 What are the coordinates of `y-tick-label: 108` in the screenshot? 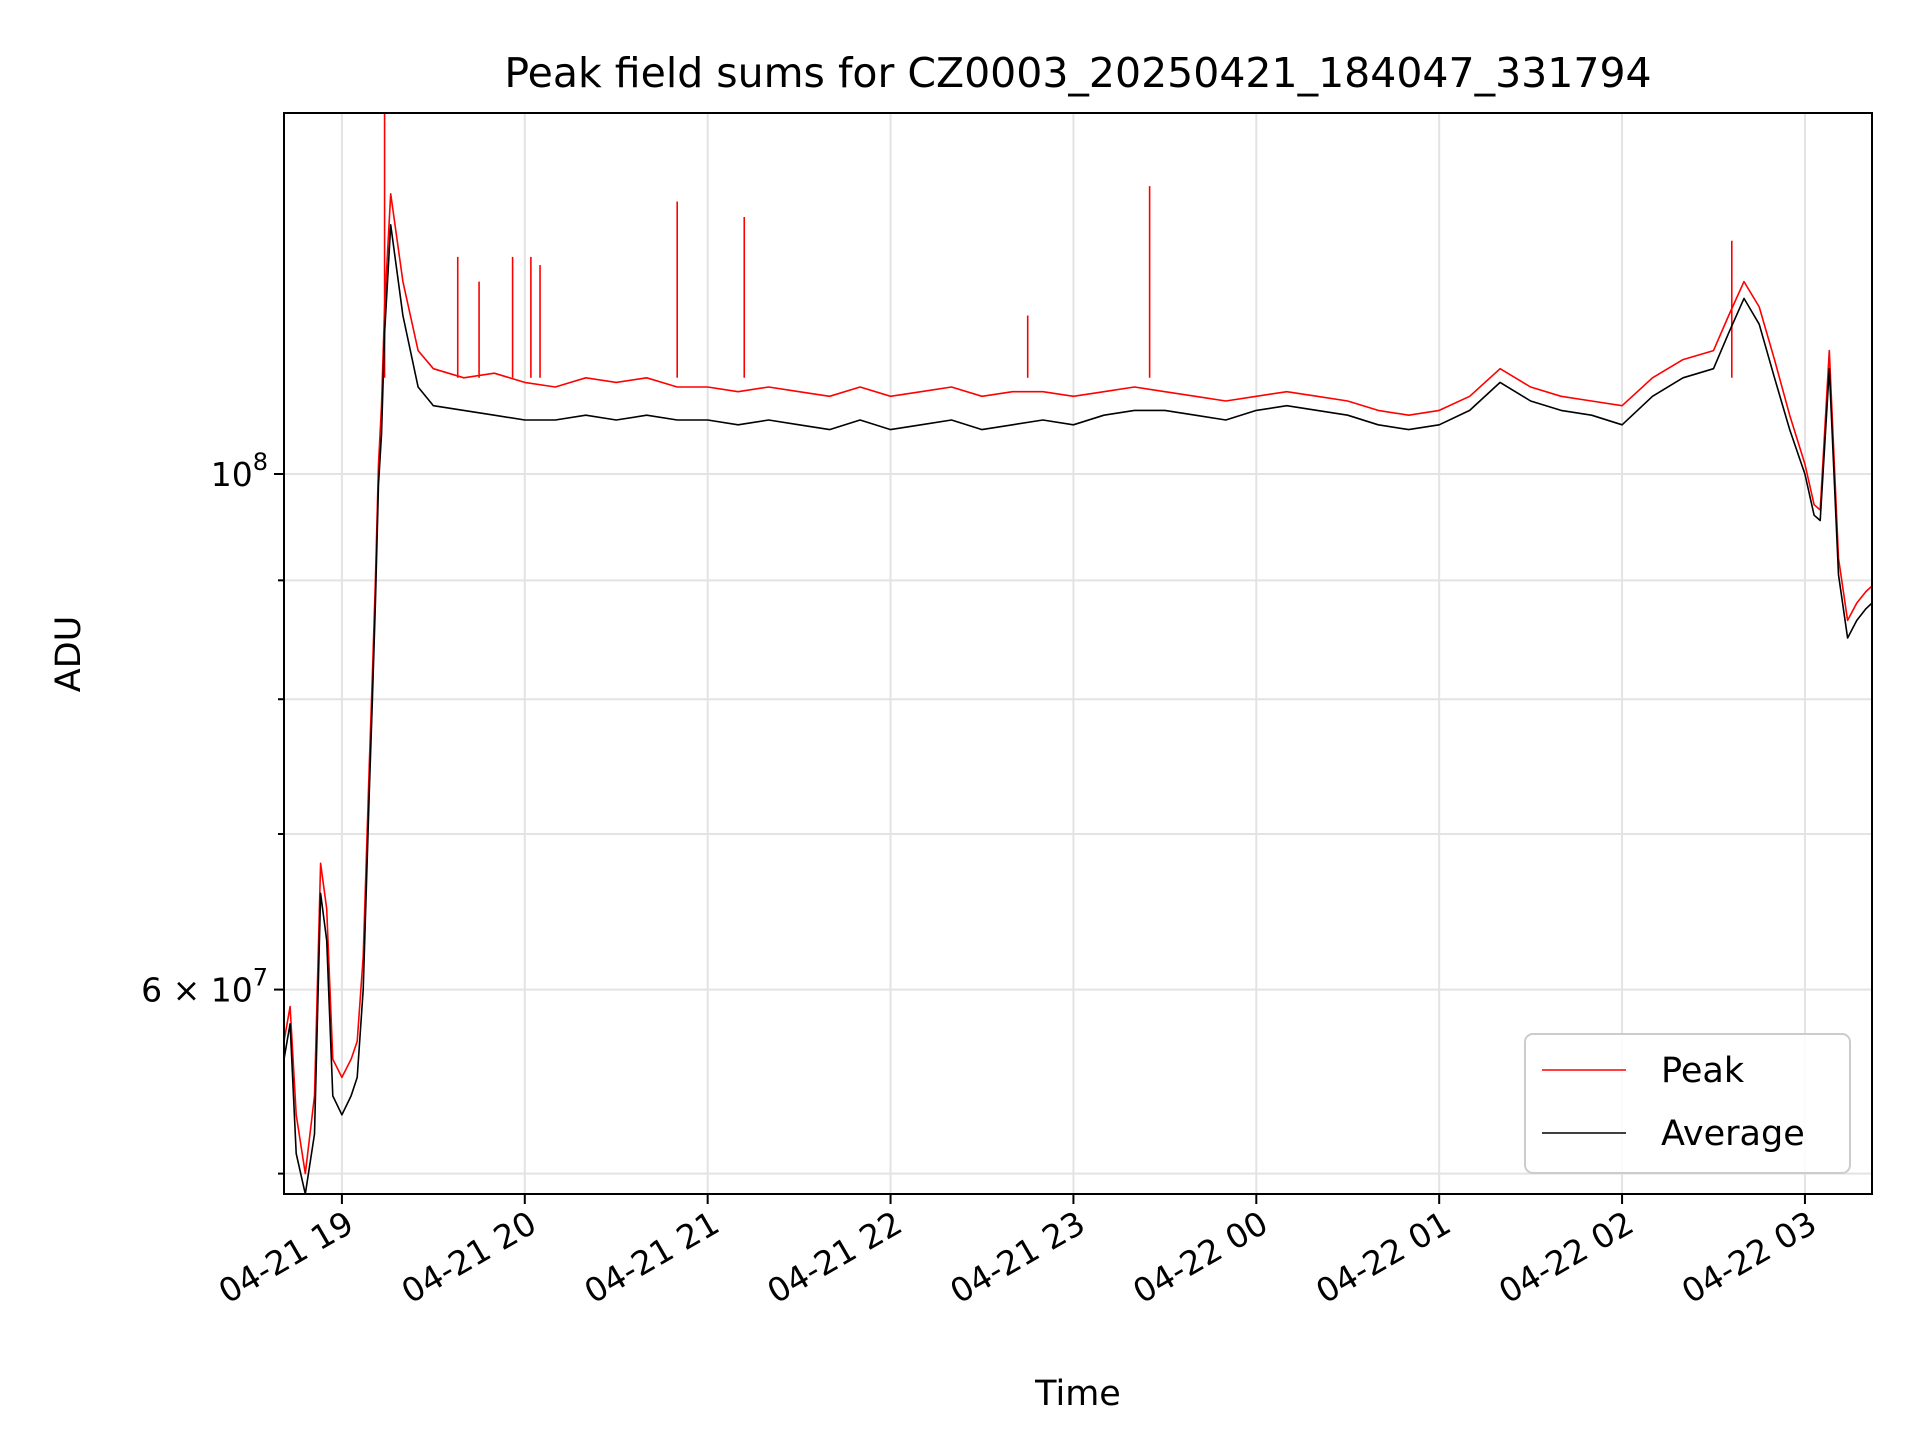 It's located at (239, 471).